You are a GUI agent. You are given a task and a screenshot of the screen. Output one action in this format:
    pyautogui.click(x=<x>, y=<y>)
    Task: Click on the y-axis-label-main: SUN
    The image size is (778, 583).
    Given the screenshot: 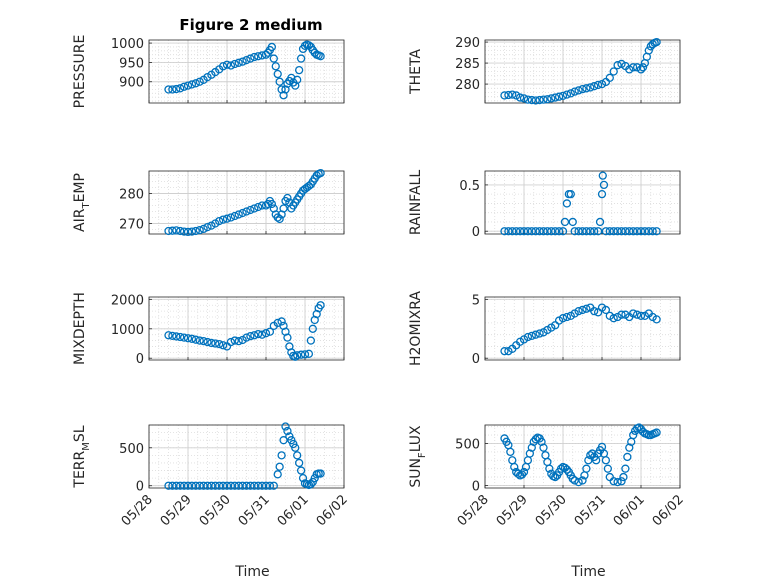 What is the action you would take?
    pyautogui.click(x=416, y=473)
    